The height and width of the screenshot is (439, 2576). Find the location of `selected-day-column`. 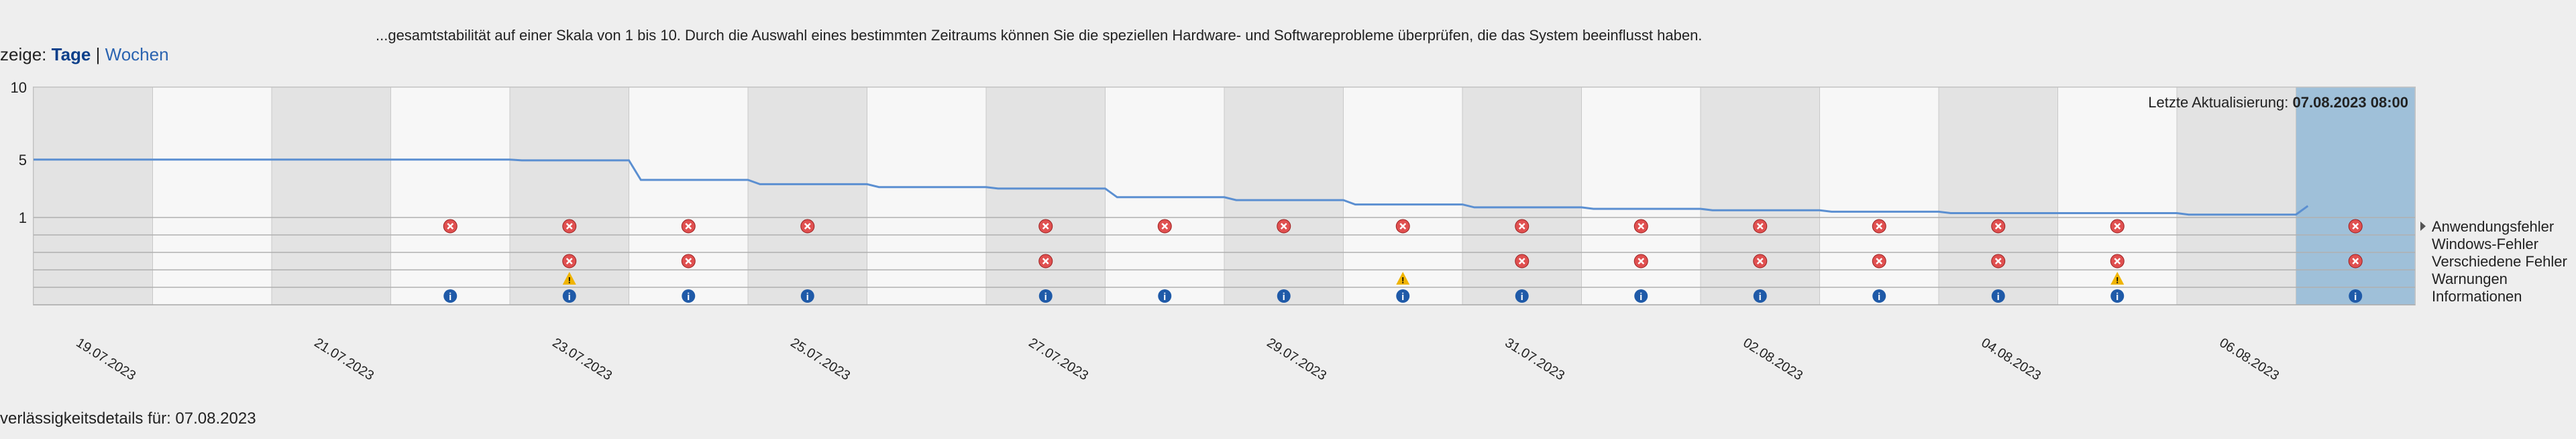

selected-day-column is located at coordinates (2356, 196).